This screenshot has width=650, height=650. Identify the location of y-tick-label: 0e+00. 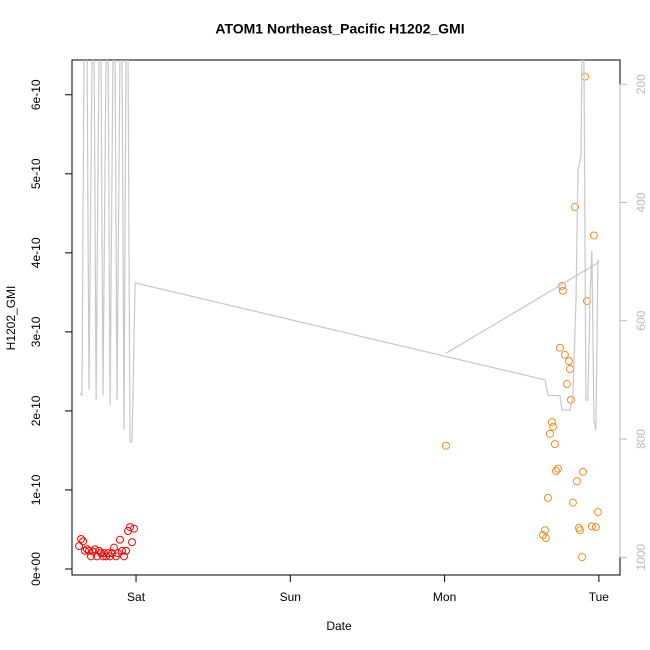
(36, 569).